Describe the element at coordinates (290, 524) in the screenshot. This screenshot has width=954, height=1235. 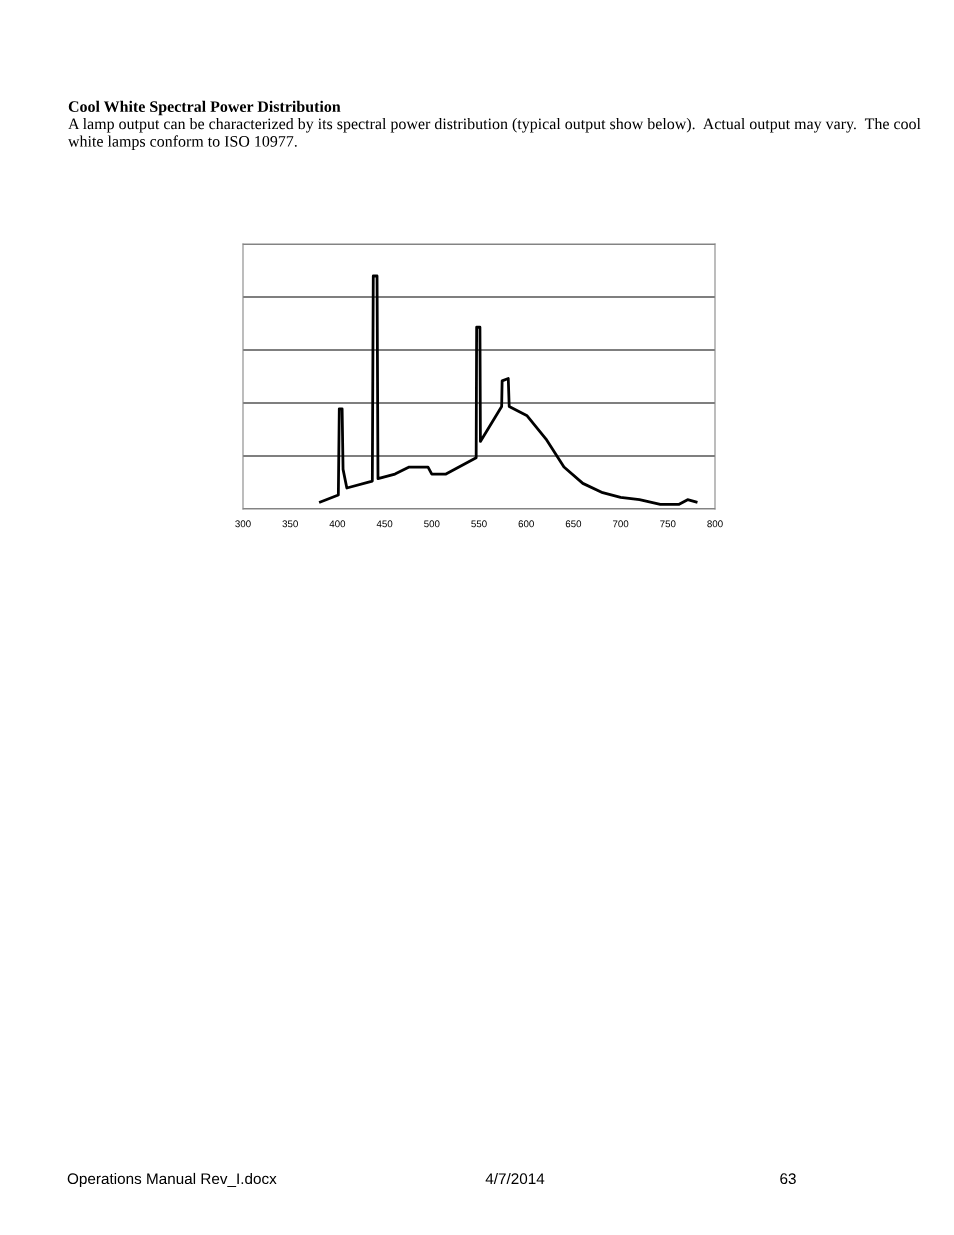
I see `x-tick-label: 350` at that location.